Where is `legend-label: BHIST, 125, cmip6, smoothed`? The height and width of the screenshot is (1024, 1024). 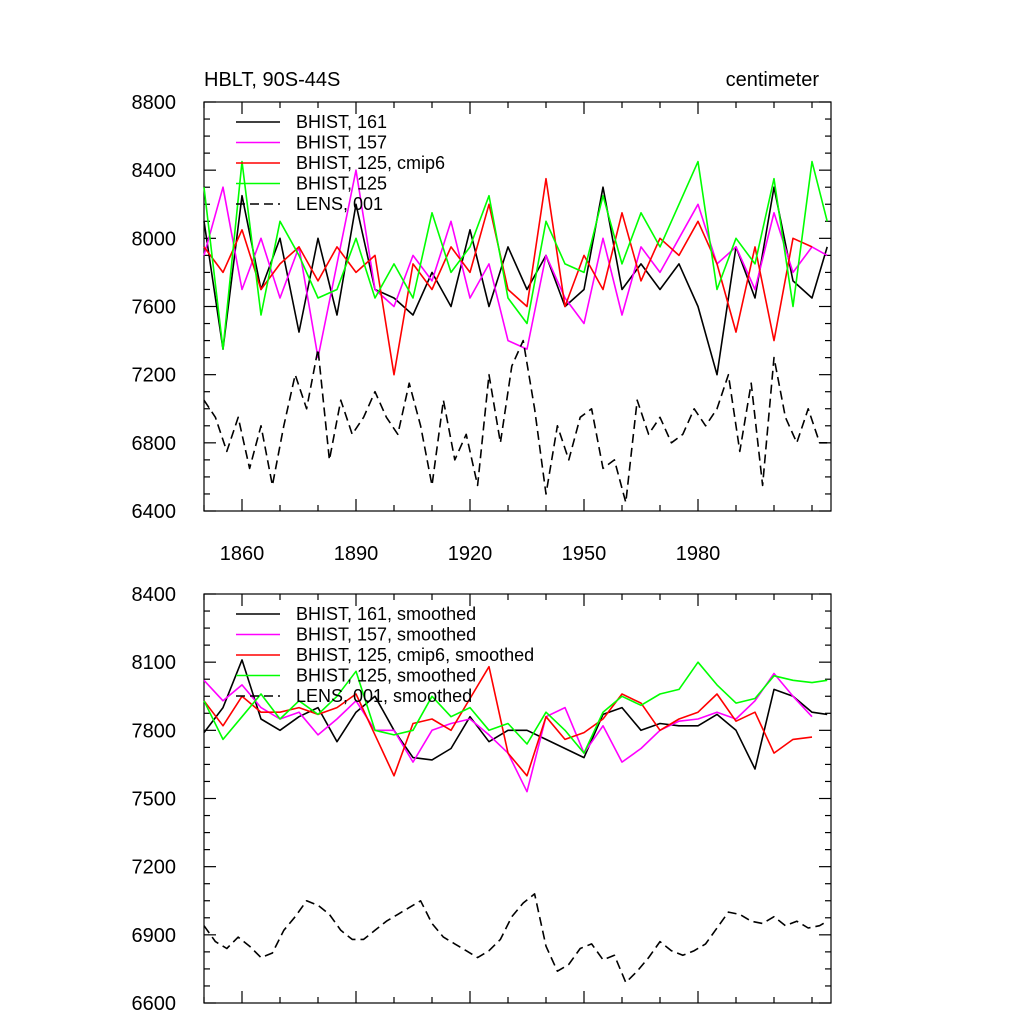 legend-label: BHIST, 125, cmip6, smoothed is located at coordinates (415, 655).